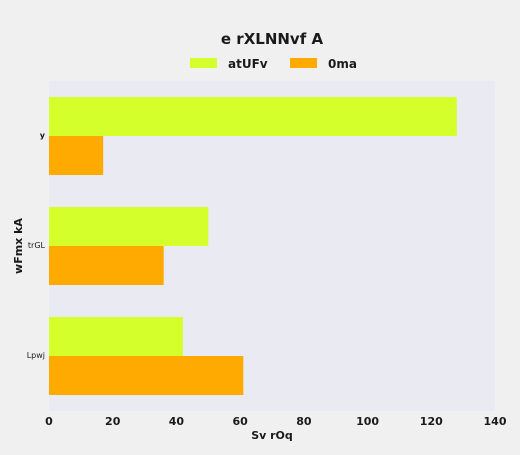 The width and height of the screenshot is (520, 455). What do you see at coordinates (272, 435) in the screenshot?
I see `x-axis-label: Sv rOq` at bounding box center [272, 435].